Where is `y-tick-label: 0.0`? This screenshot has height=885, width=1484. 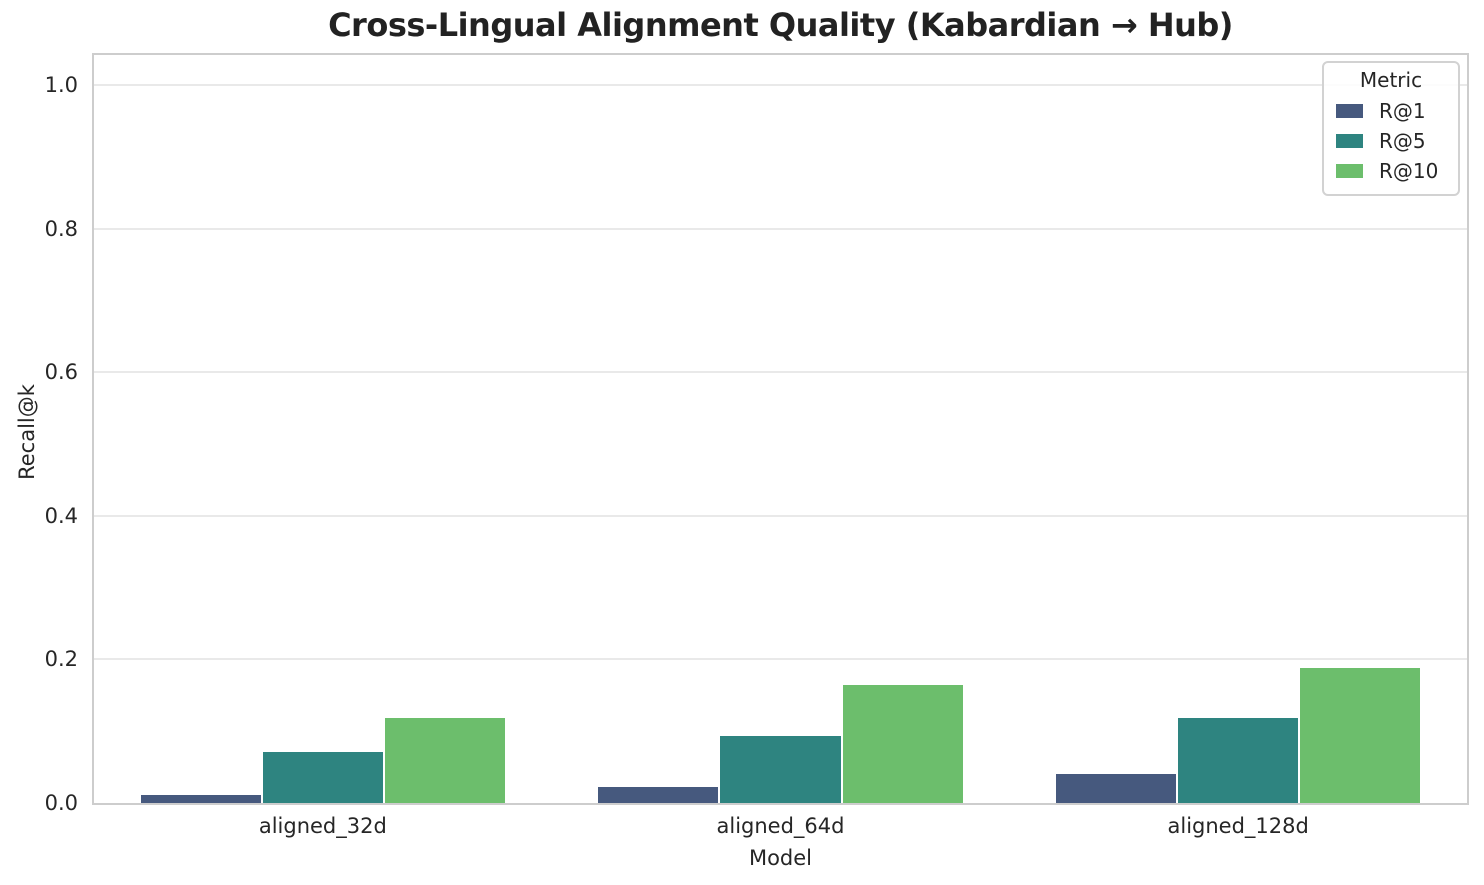
y-tick-label: 0.0 is located at coordinates (61, 803).